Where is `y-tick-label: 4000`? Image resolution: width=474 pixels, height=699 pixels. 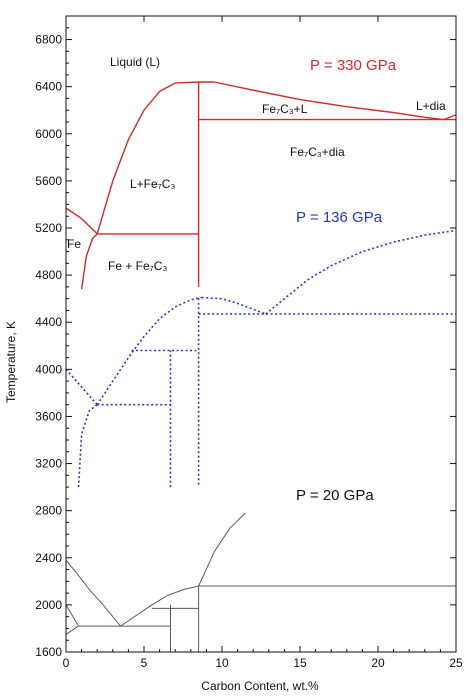
y-tick-label: 4000 is located at coordinates (48, 369).